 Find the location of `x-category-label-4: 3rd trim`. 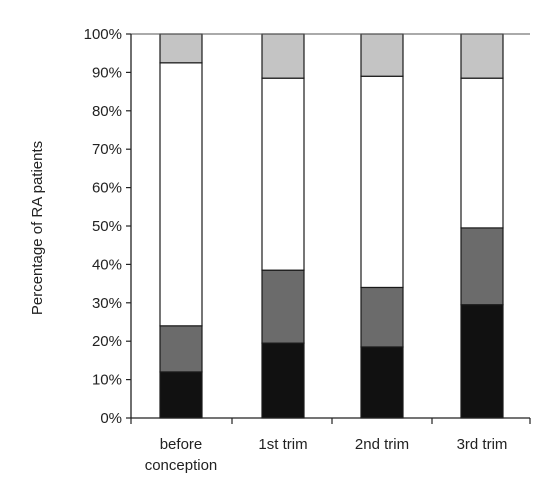

x-category-label-4: 3rd trim is located at coordinates (482, 444).